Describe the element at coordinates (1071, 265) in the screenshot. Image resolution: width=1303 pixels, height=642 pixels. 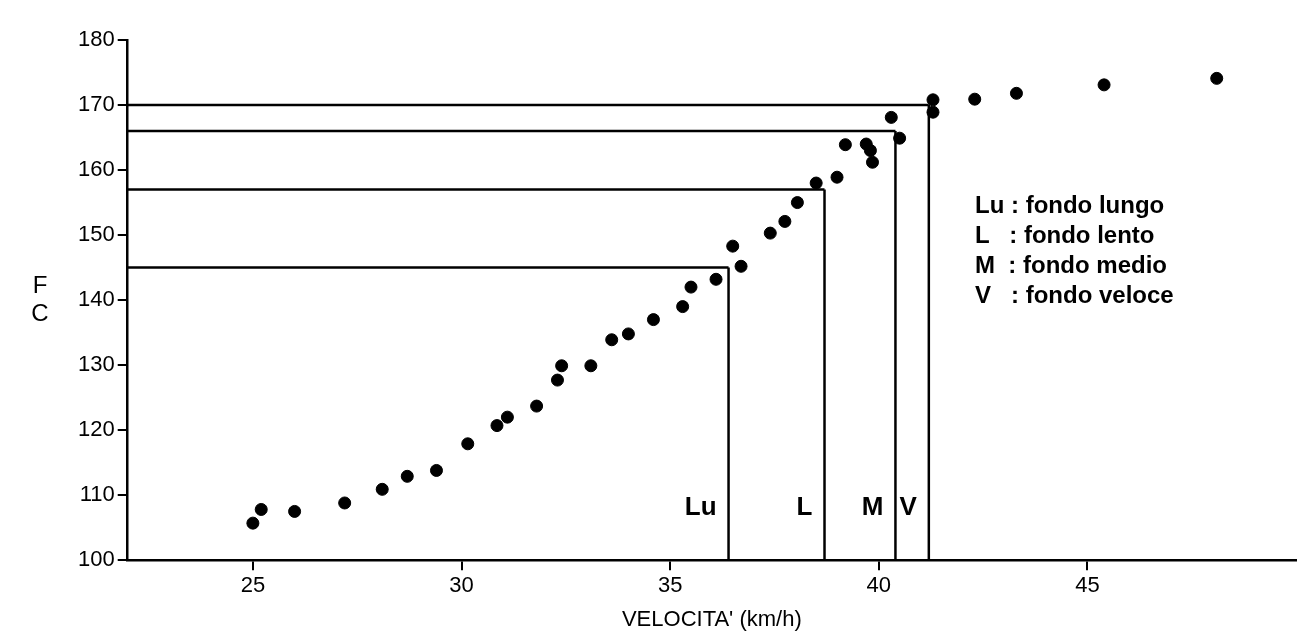
I see `annotation: M : fondo medio` at that location.